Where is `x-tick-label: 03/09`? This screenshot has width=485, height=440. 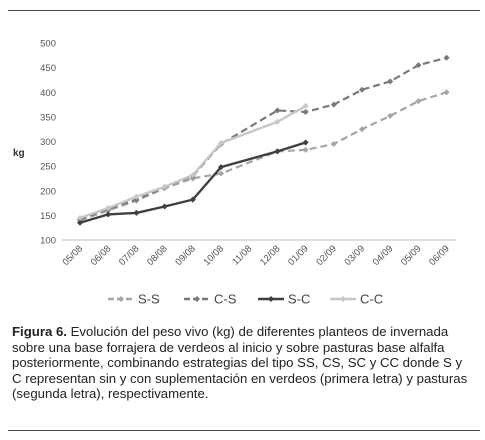 x-tick-label: 03/09 is located at coordinates (355, 255).